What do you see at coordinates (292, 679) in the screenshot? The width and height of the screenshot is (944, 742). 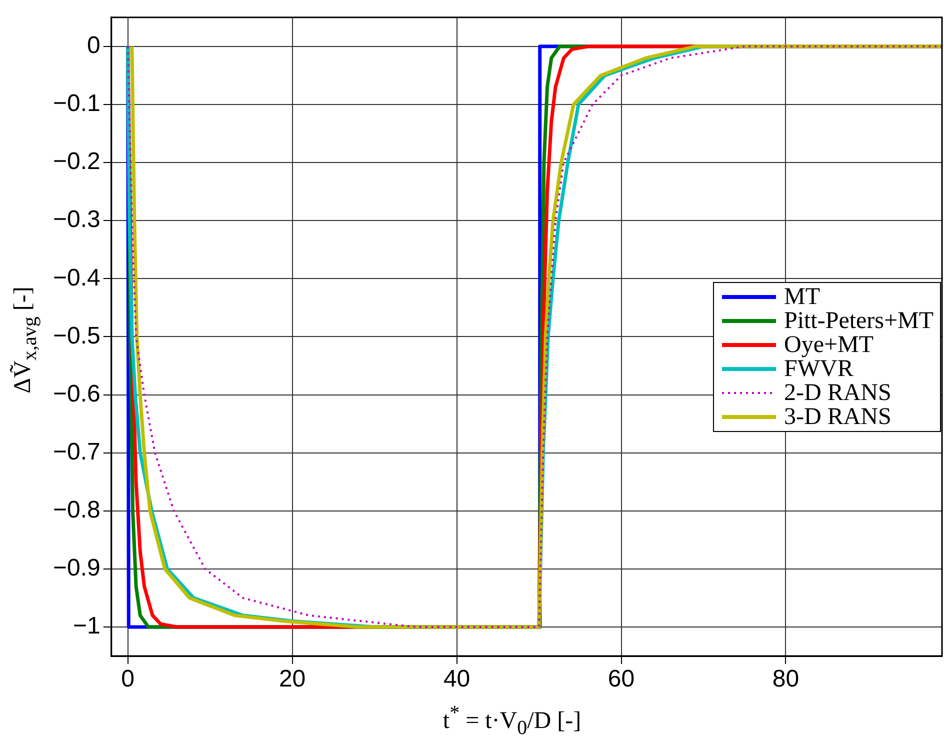 I see `x-tick-label: 20` at bounding box center [292, 679].